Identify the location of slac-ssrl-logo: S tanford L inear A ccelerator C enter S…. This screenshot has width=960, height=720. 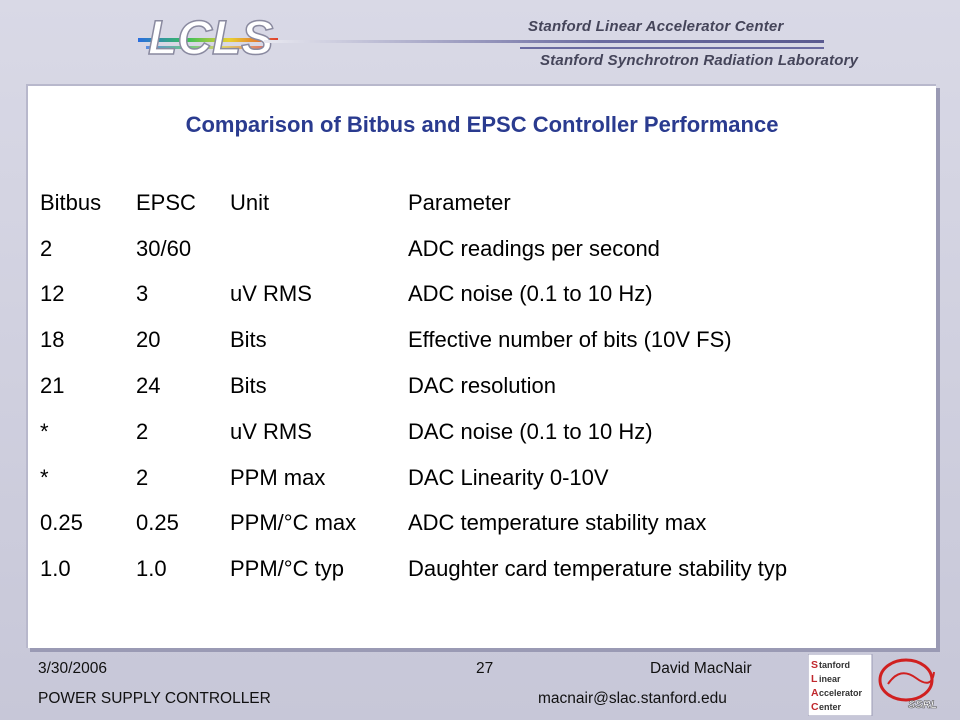
(873, 685).